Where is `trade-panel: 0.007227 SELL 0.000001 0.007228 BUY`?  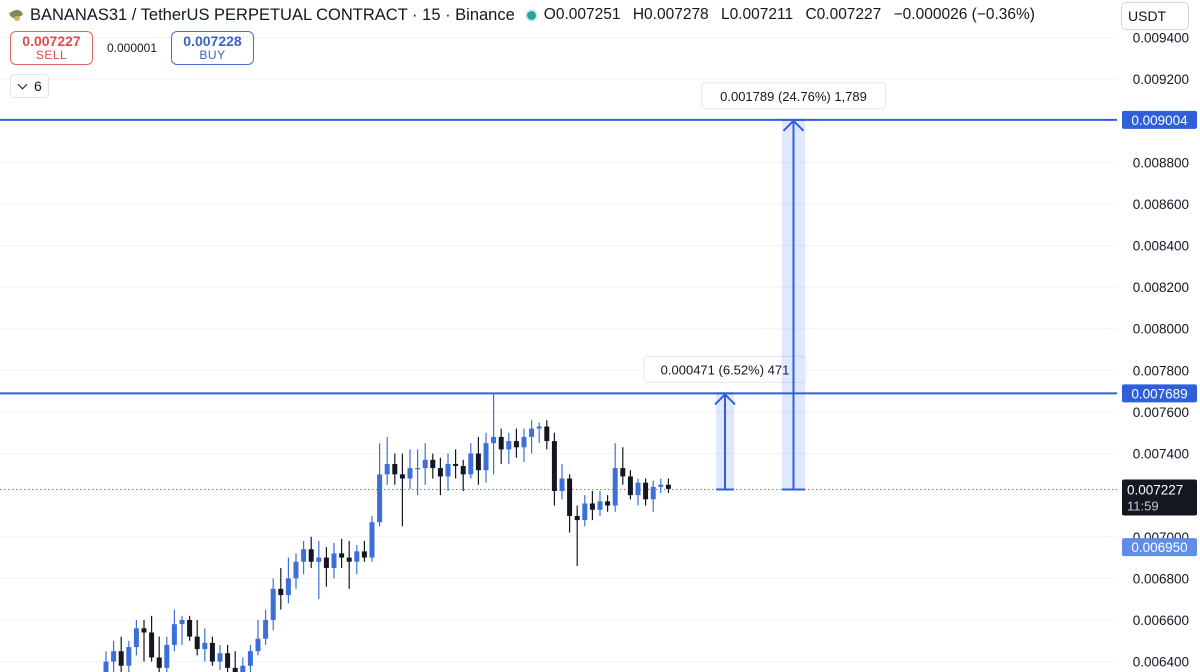 trade-panel: 0.007227 SELL 0.000001 0.007228 BUY is located at coordinates (132, 48).